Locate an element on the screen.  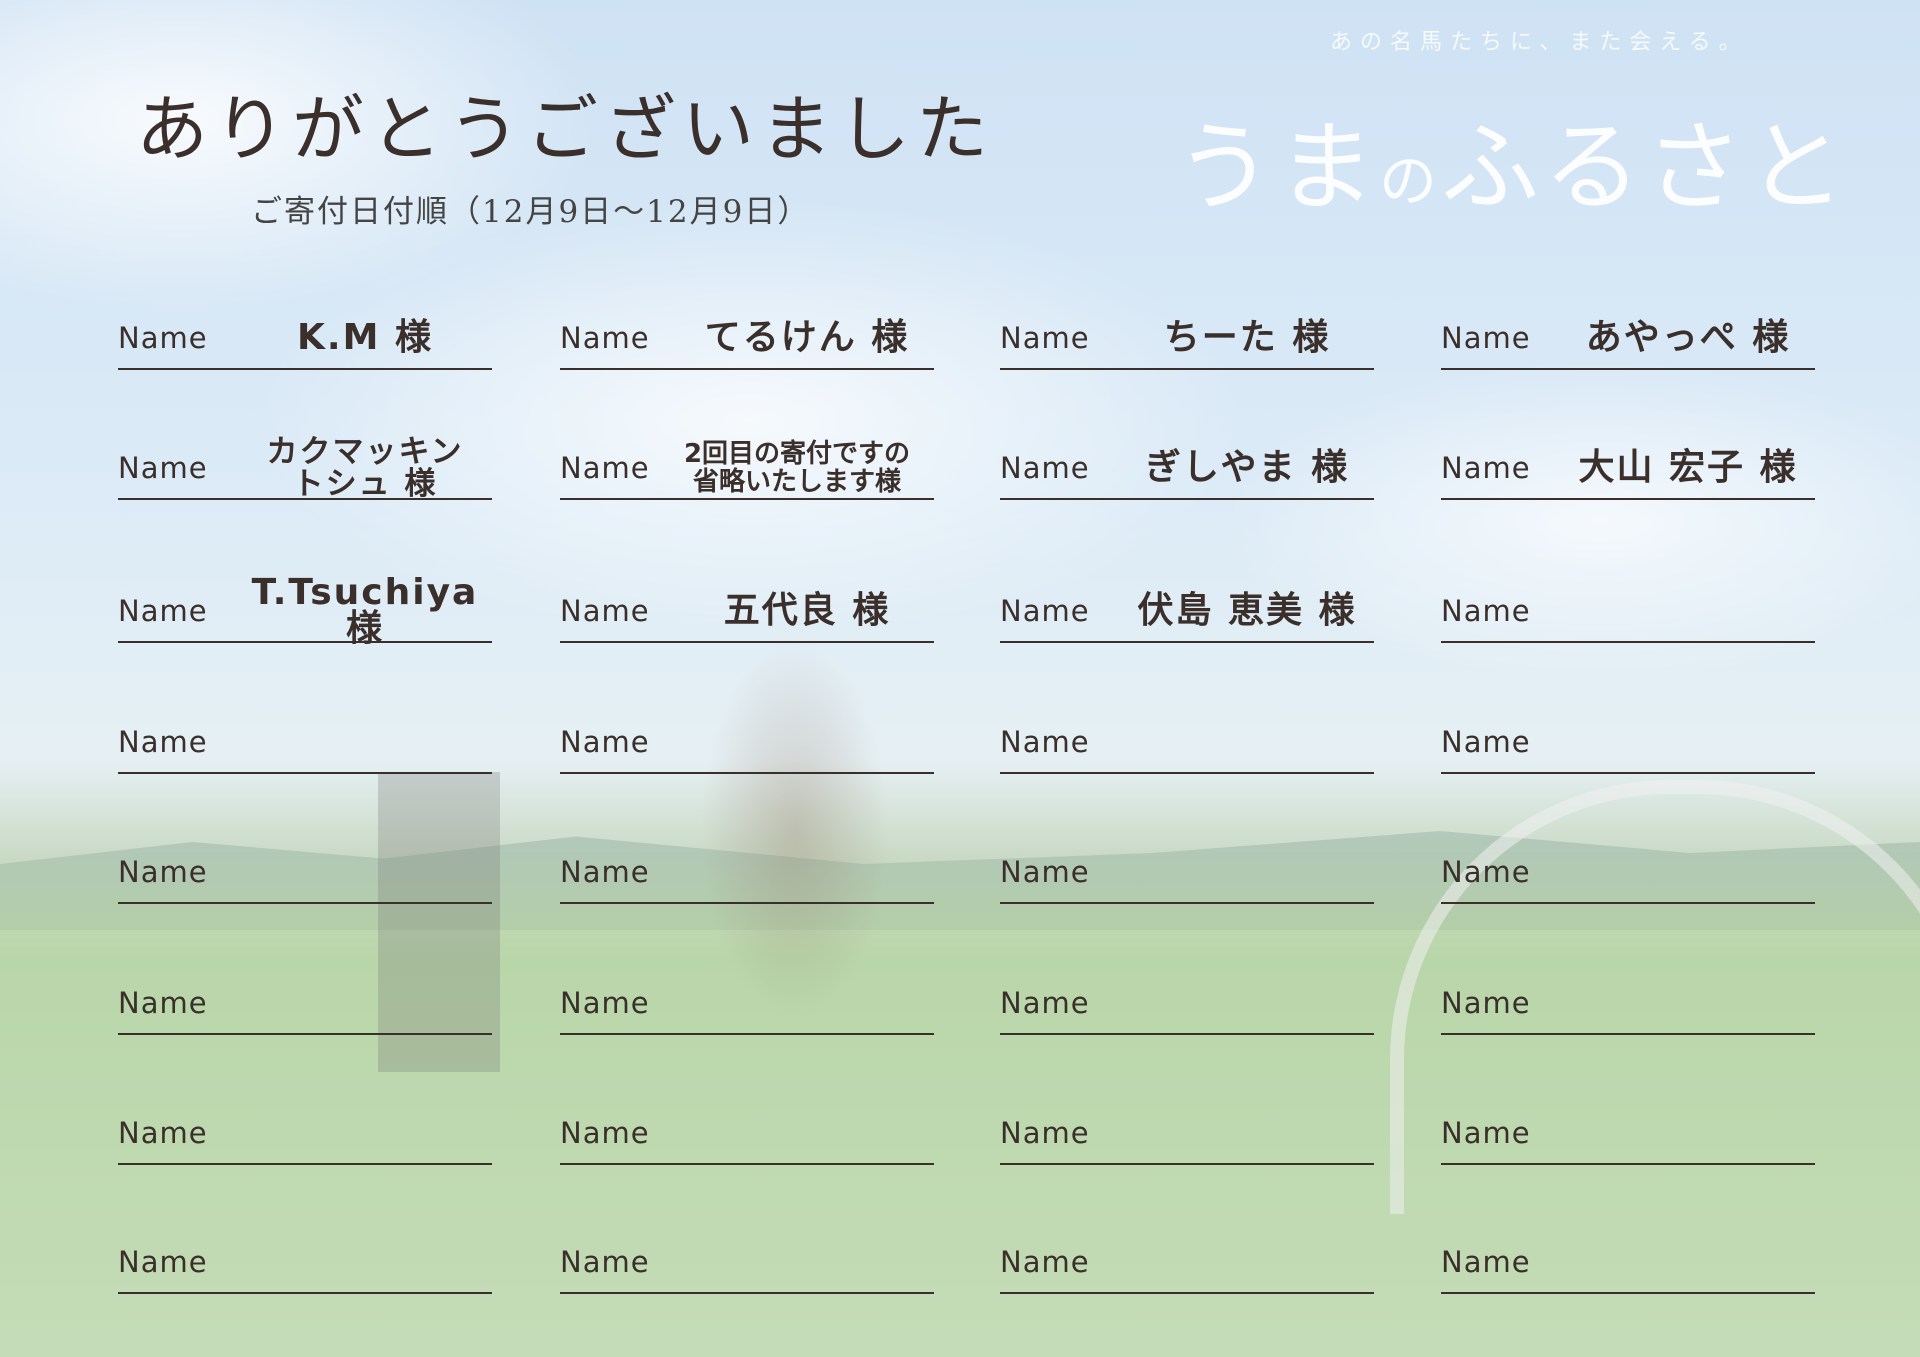
donor-name-field: Name 大山 宏子 様 is located at coordinates (1628, 469).